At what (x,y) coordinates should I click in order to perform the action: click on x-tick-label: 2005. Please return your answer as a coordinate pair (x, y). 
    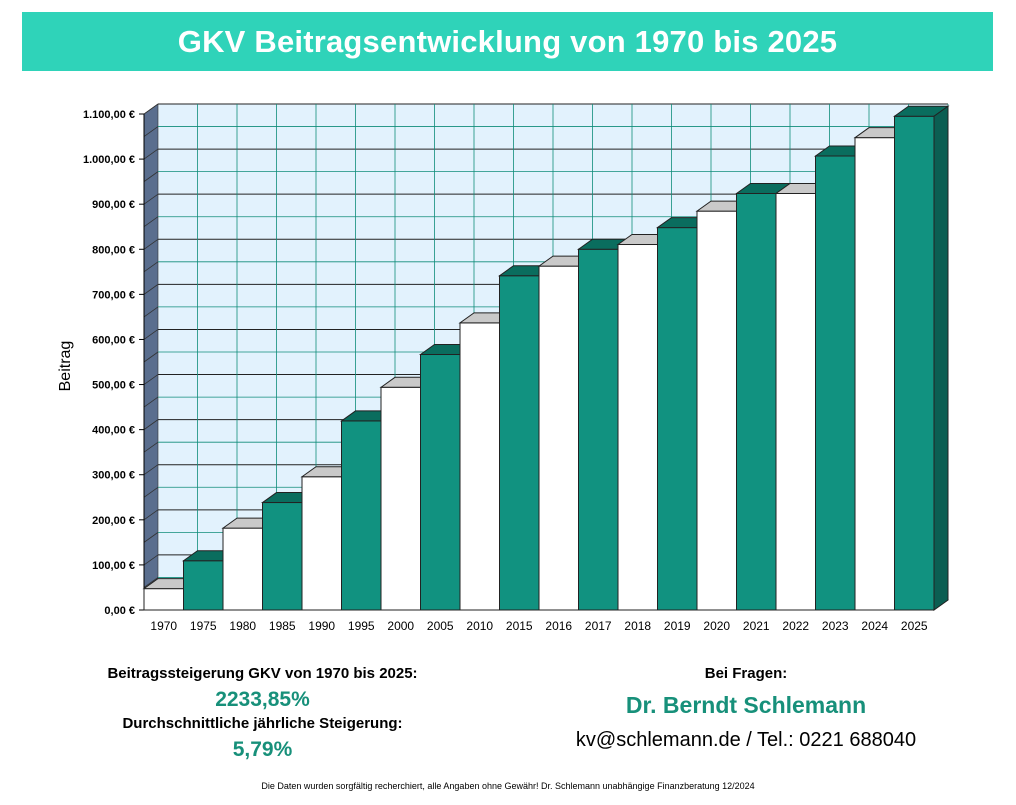
    Looking at the image, I should click on (440, 626).